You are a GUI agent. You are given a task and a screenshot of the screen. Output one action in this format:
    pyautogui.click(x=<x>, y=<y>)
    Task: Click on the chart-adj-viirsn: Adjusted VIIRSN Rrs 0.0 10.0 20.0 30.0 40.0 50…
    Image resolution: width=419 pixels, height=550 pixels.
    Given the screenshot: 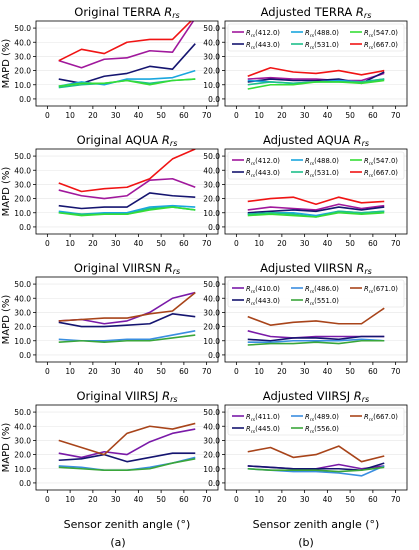 What is the action you would take?
    pyautogui.click(x=305, y=318)
    